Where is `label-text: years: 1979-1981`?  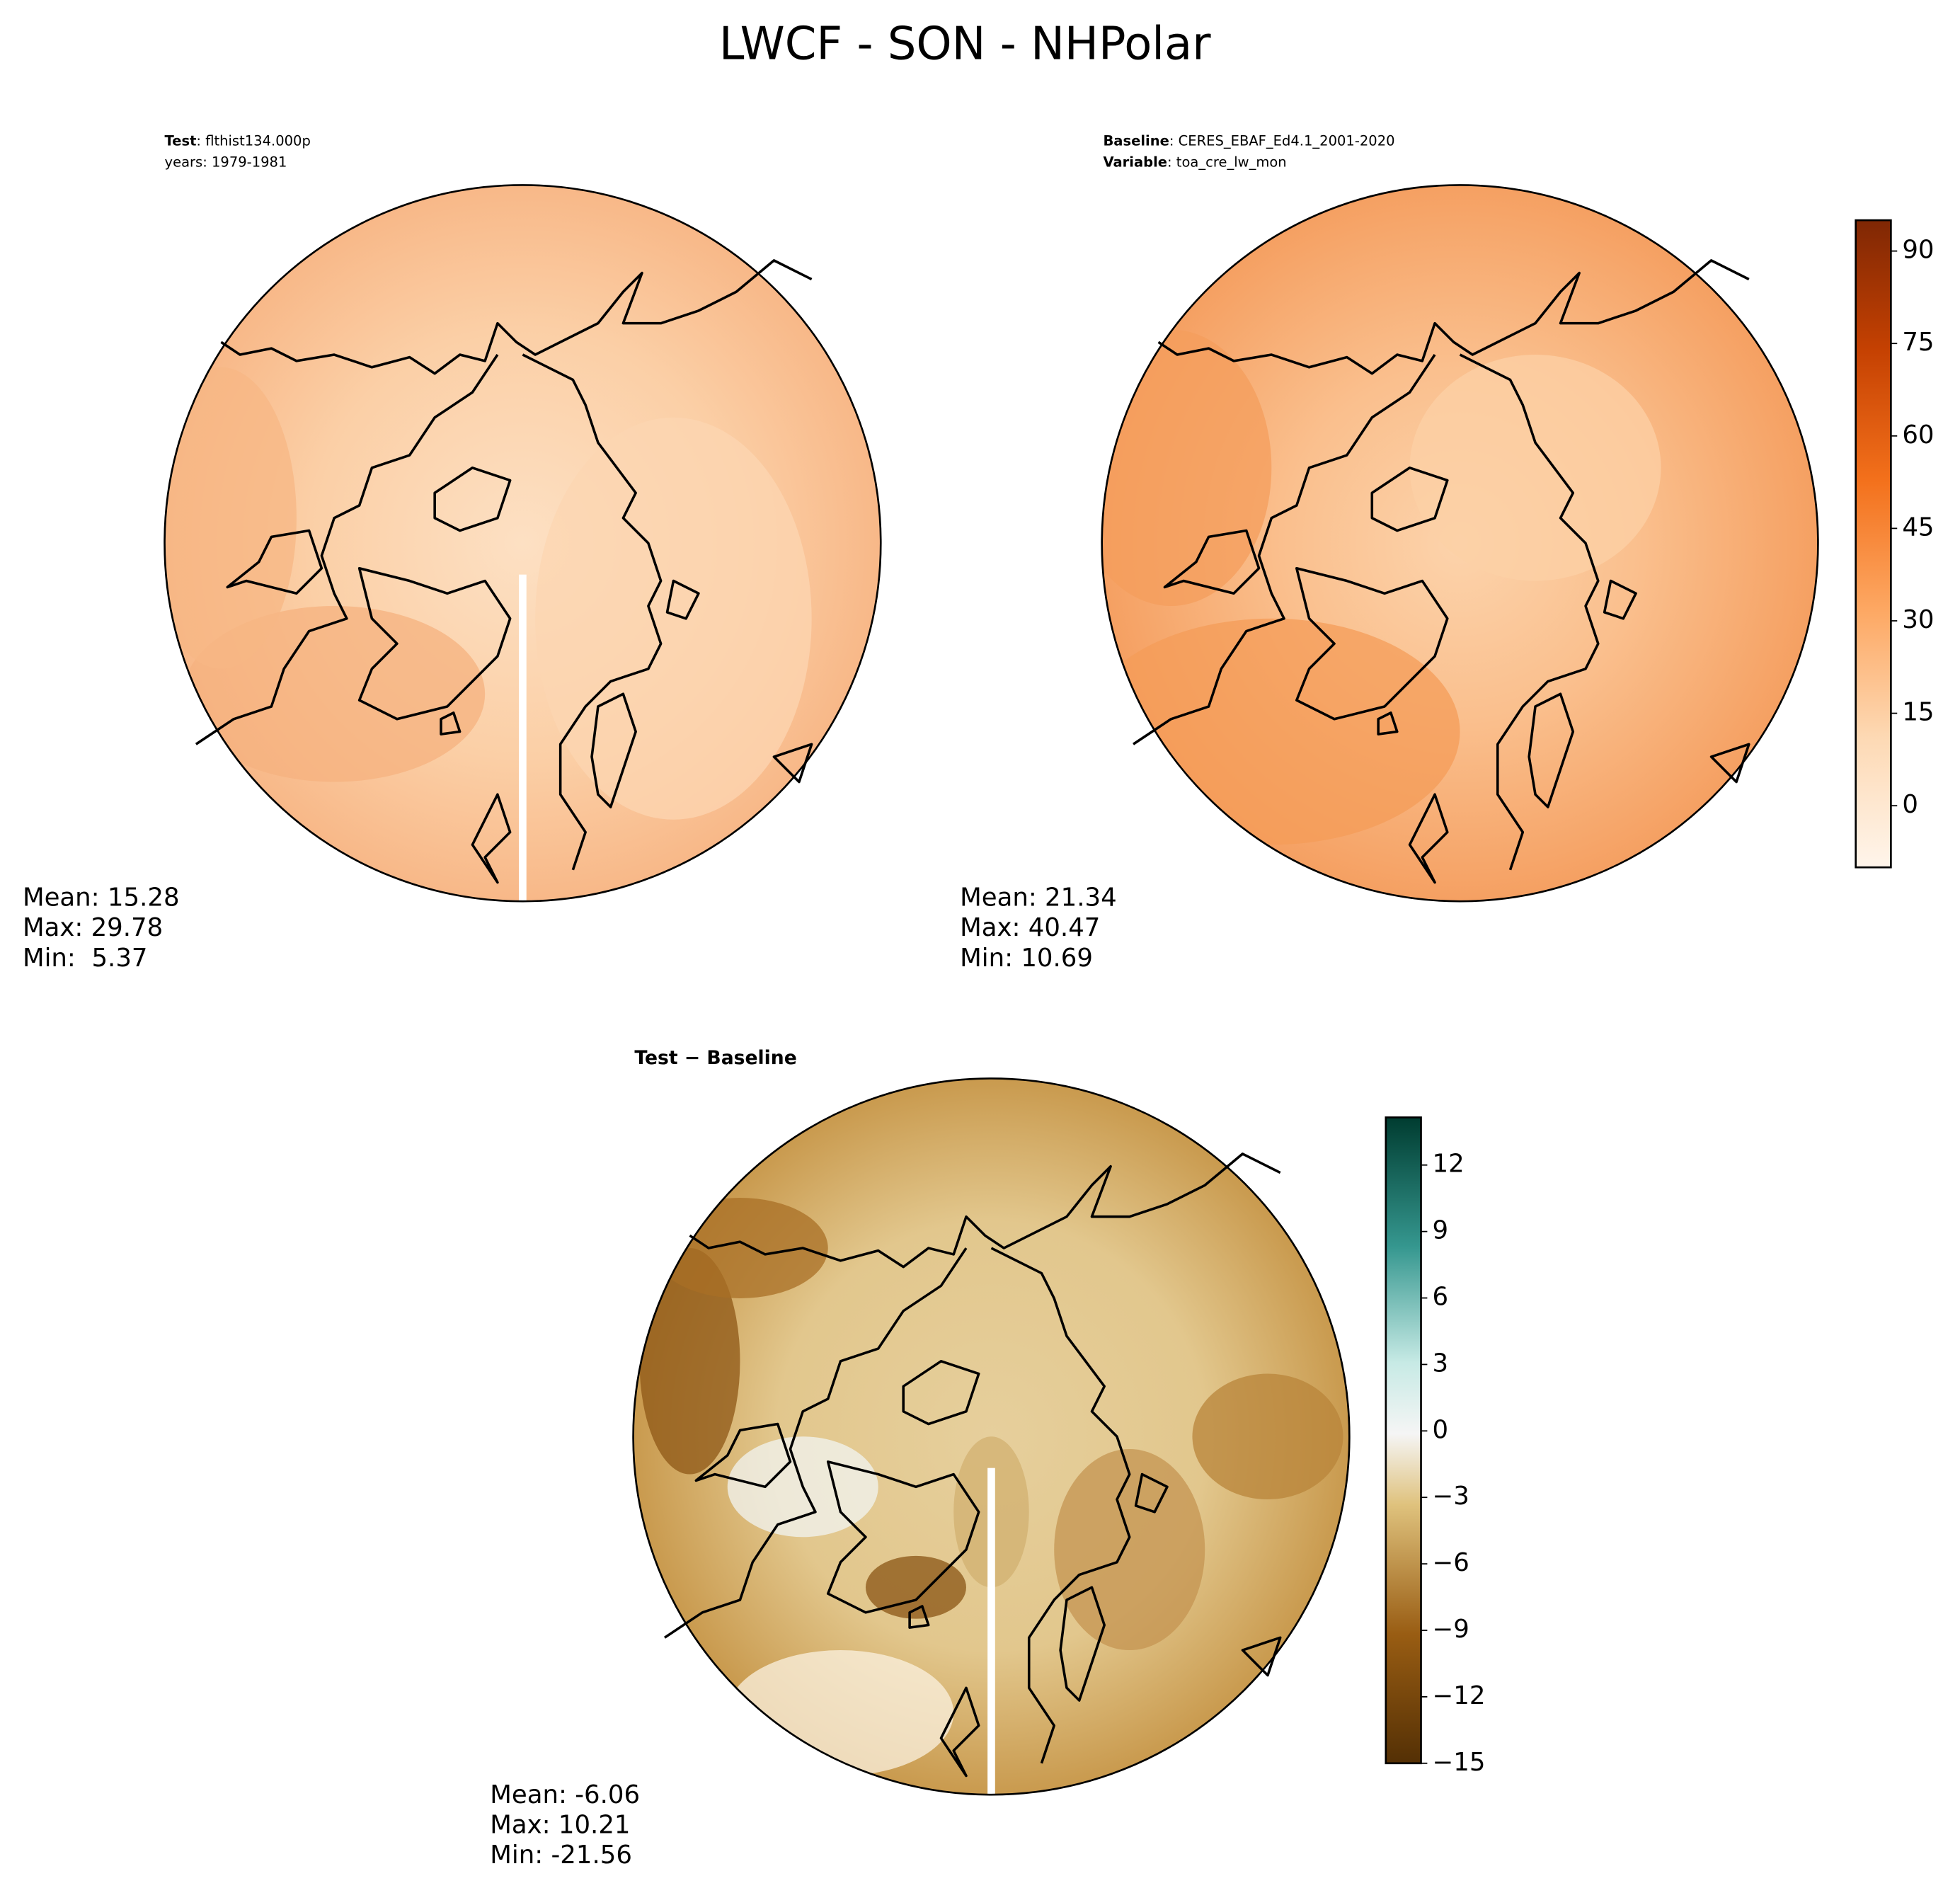 label-text: years: 1979-1981 is located at coordinates (226, 162).